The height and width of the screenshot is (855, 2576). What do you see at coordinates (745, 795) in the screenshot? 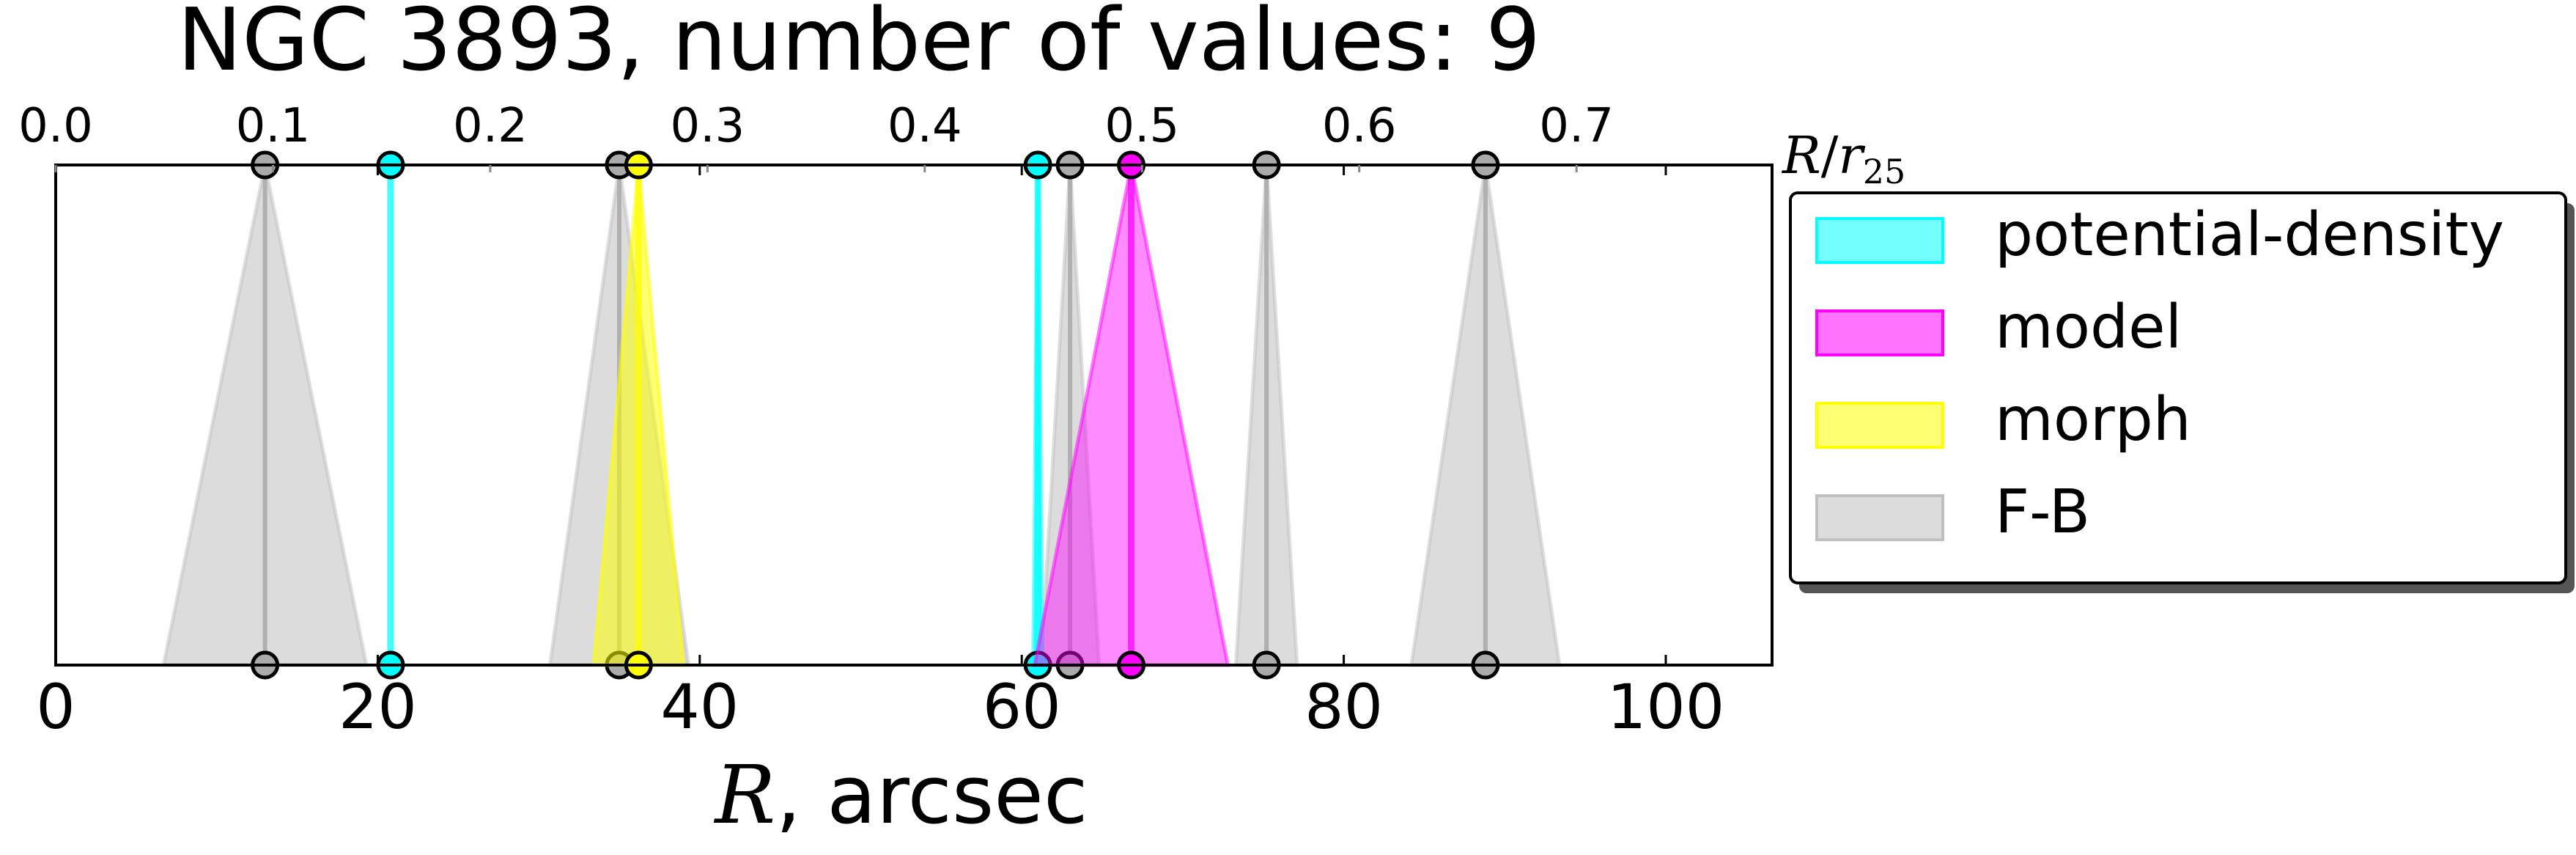
I see `x-axis-label-var: R` at bounding box center [745, 795].